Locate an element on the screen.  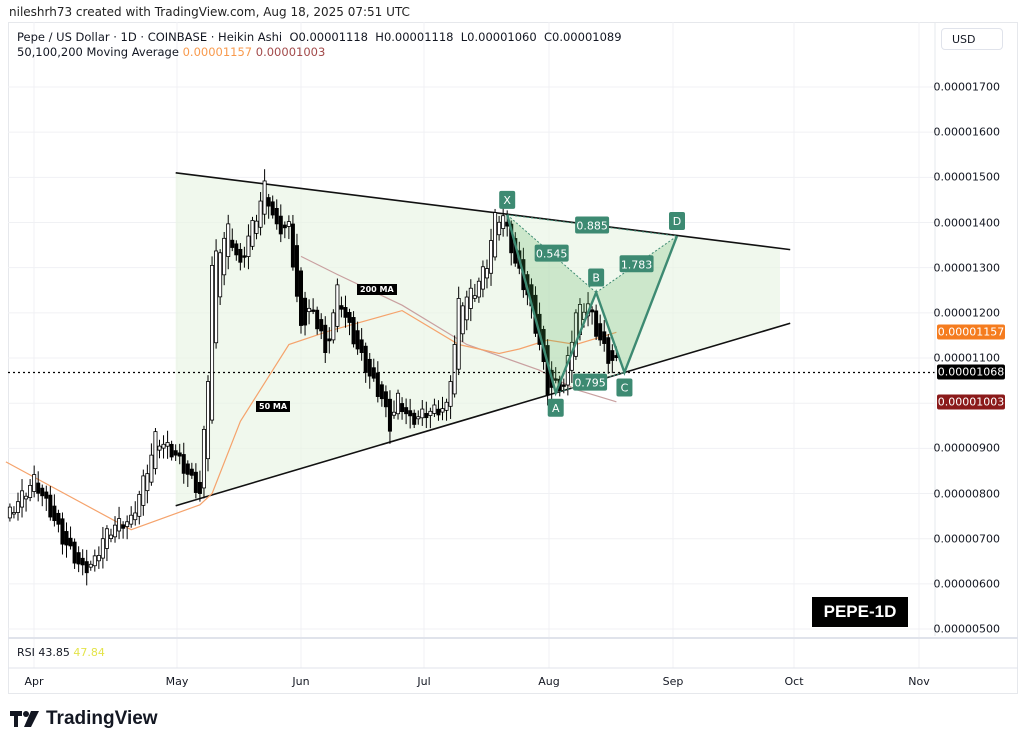
price-axis-label: 0.00000900 is located at coordinates (966, 448).